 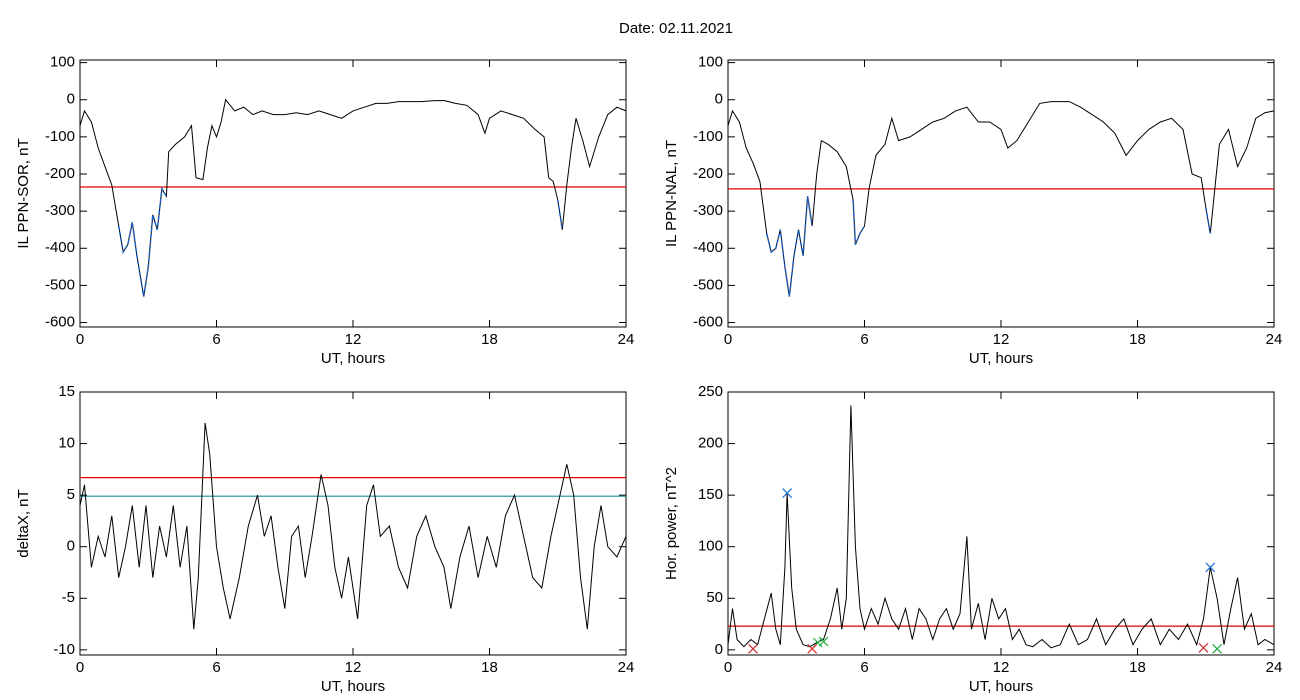 I want to click on y-tick-label: 5, so click(x=71, y=494).